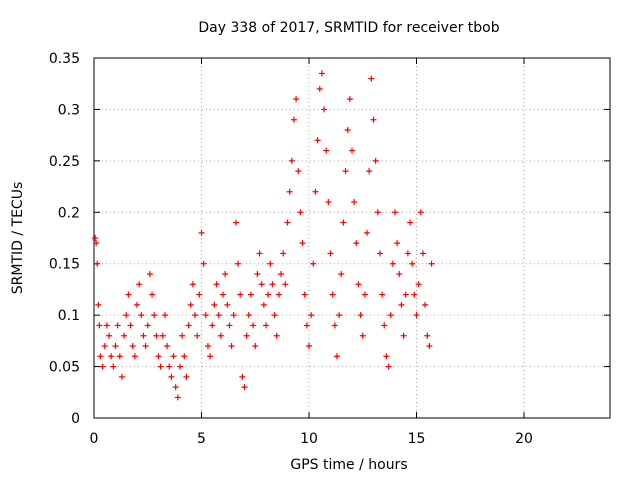  I want to click on y-tick-label: 0.2, so click(69, 213).